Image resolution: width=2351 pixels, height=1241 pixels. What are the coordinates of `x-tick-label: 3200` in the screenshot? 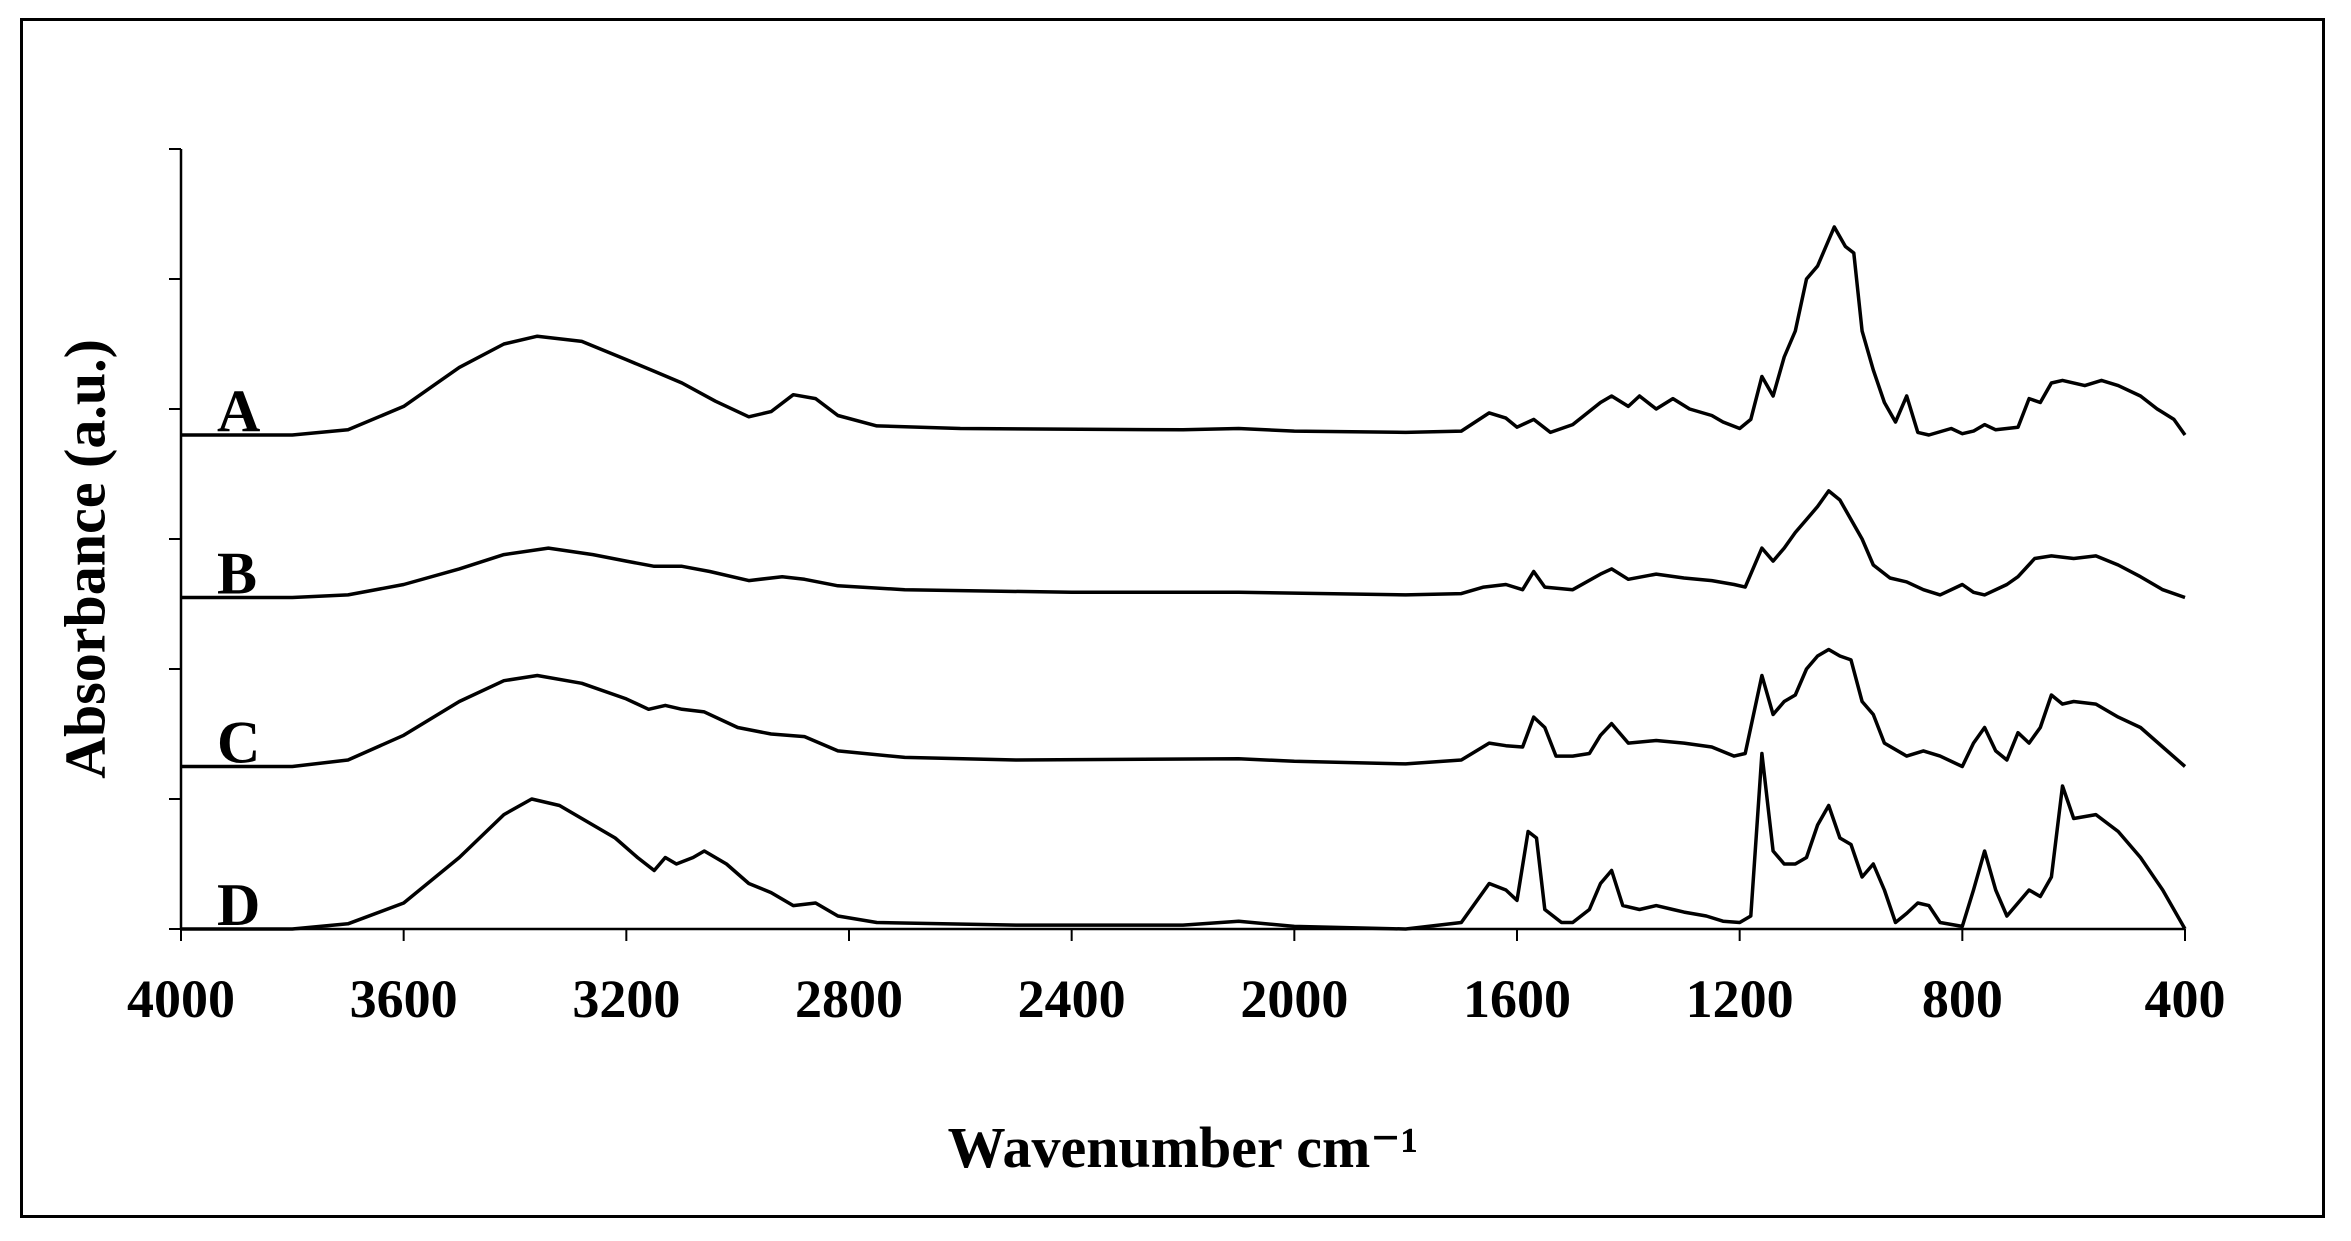 It's located at (626, 999).